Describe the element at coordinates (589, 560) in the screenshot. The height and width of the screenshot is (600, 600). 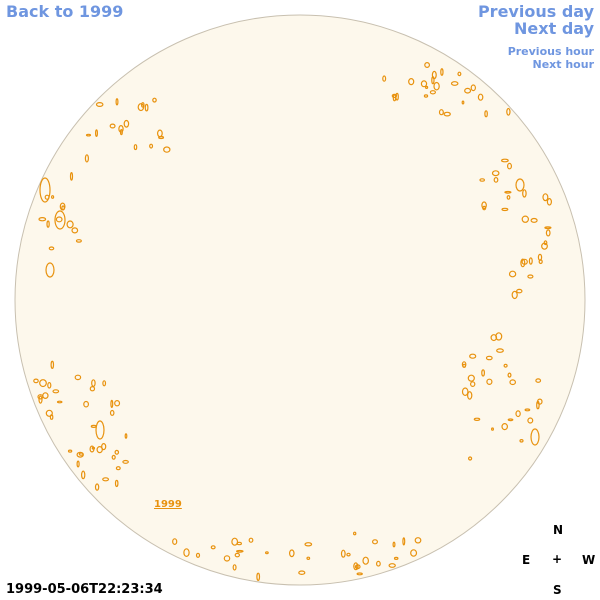
I see `compass-west: W` at that location.